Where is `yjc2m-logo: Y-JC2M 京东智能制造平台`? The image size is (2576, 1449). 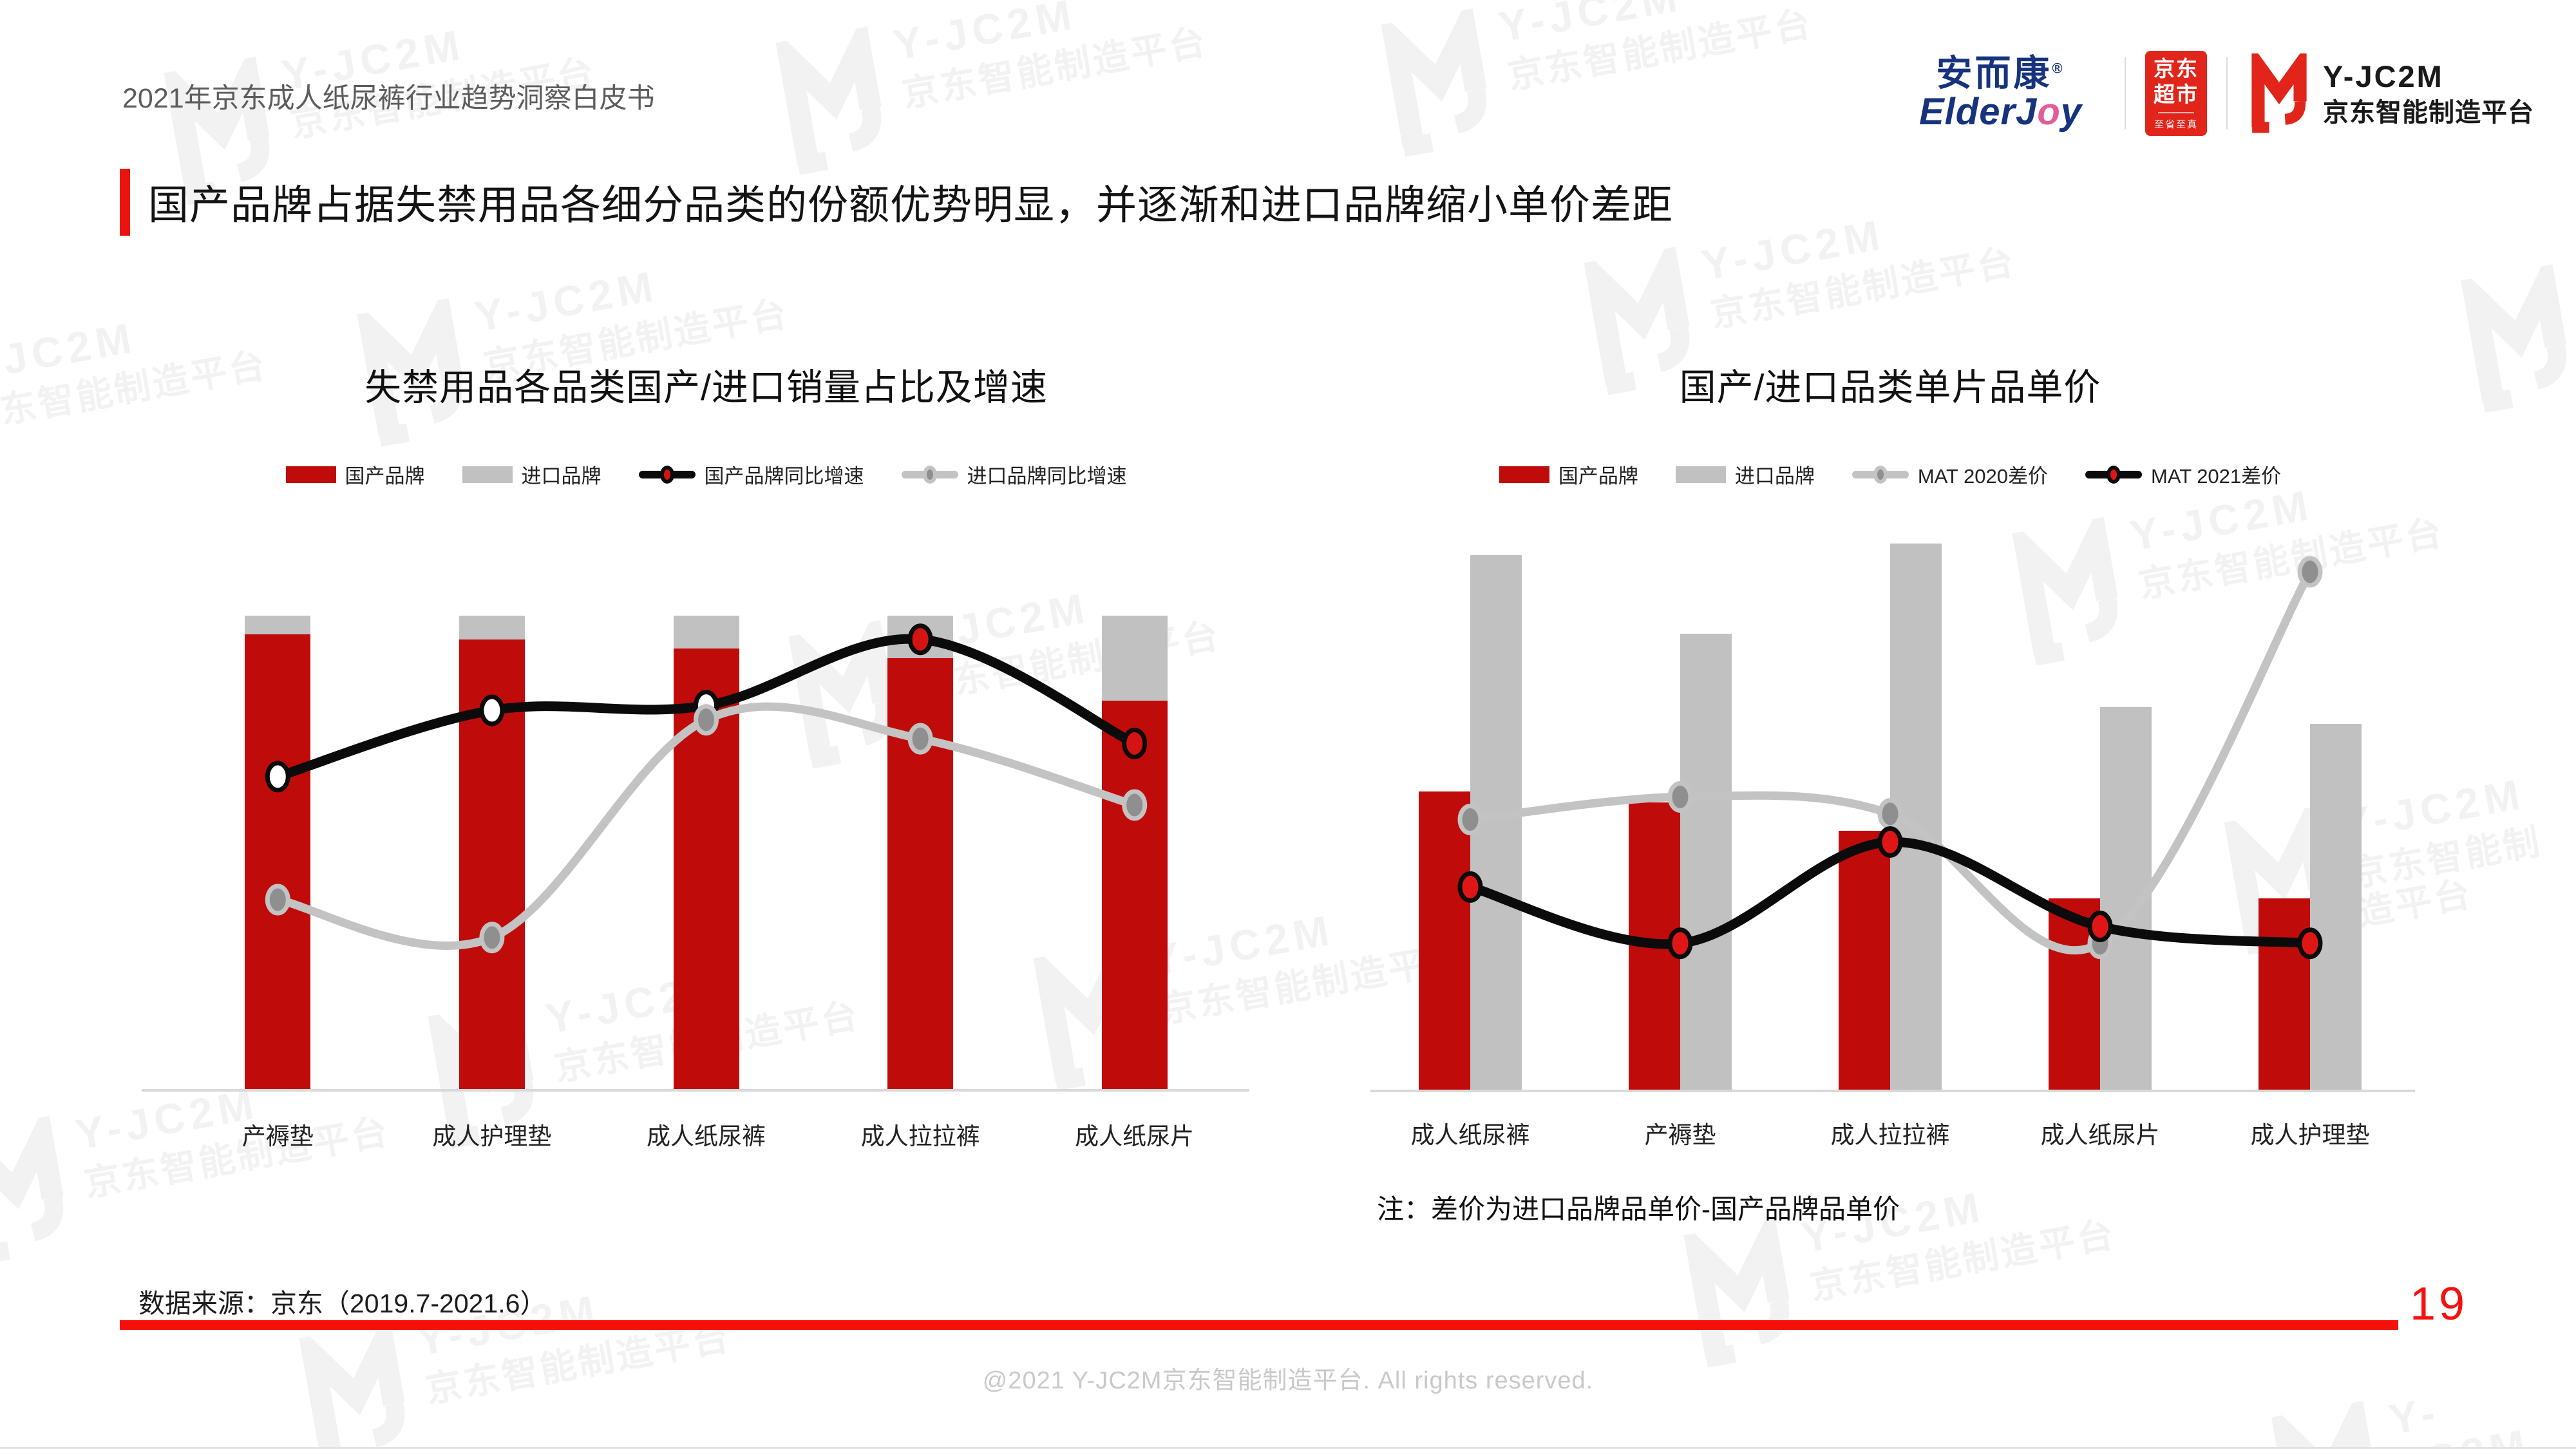
yjc2m-logo: Y-JC2M 京东智能制造平台 is located at coordinates (2390, 93).